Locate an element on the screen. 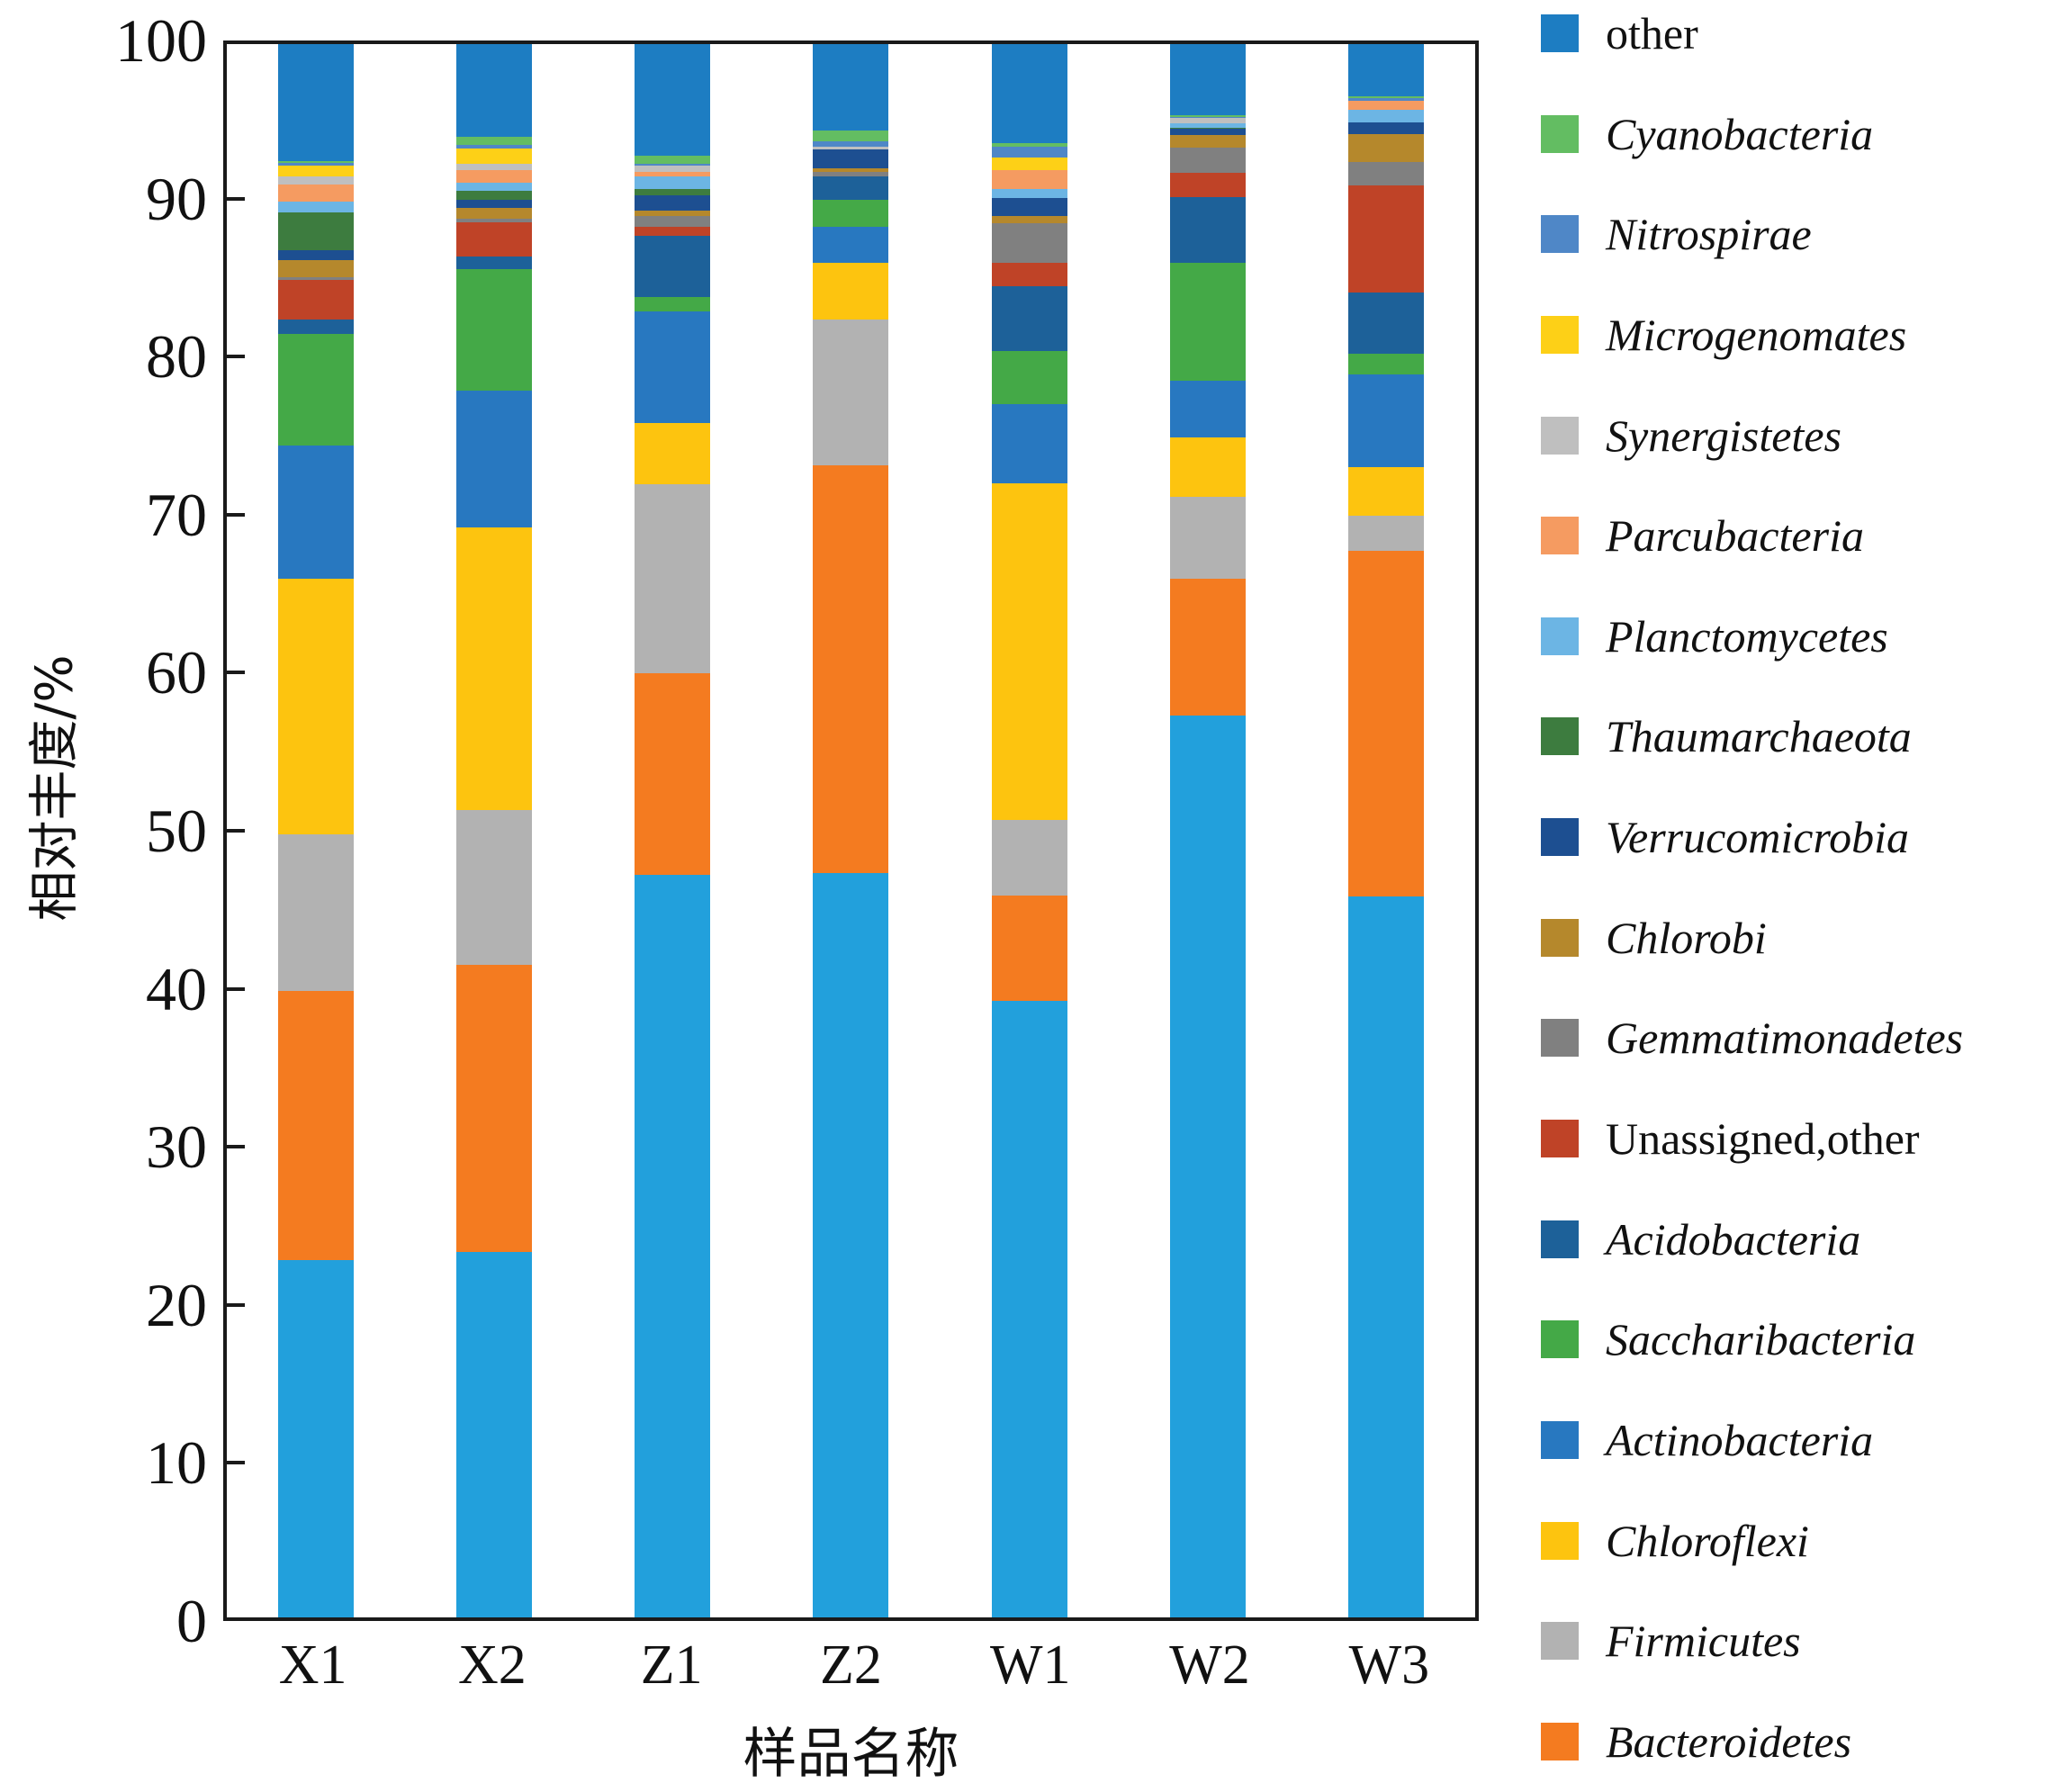 This screenshot has width=2062, height=1792. bar-segment-Chlorobi-Z2 is located at coordinates (851, 170).